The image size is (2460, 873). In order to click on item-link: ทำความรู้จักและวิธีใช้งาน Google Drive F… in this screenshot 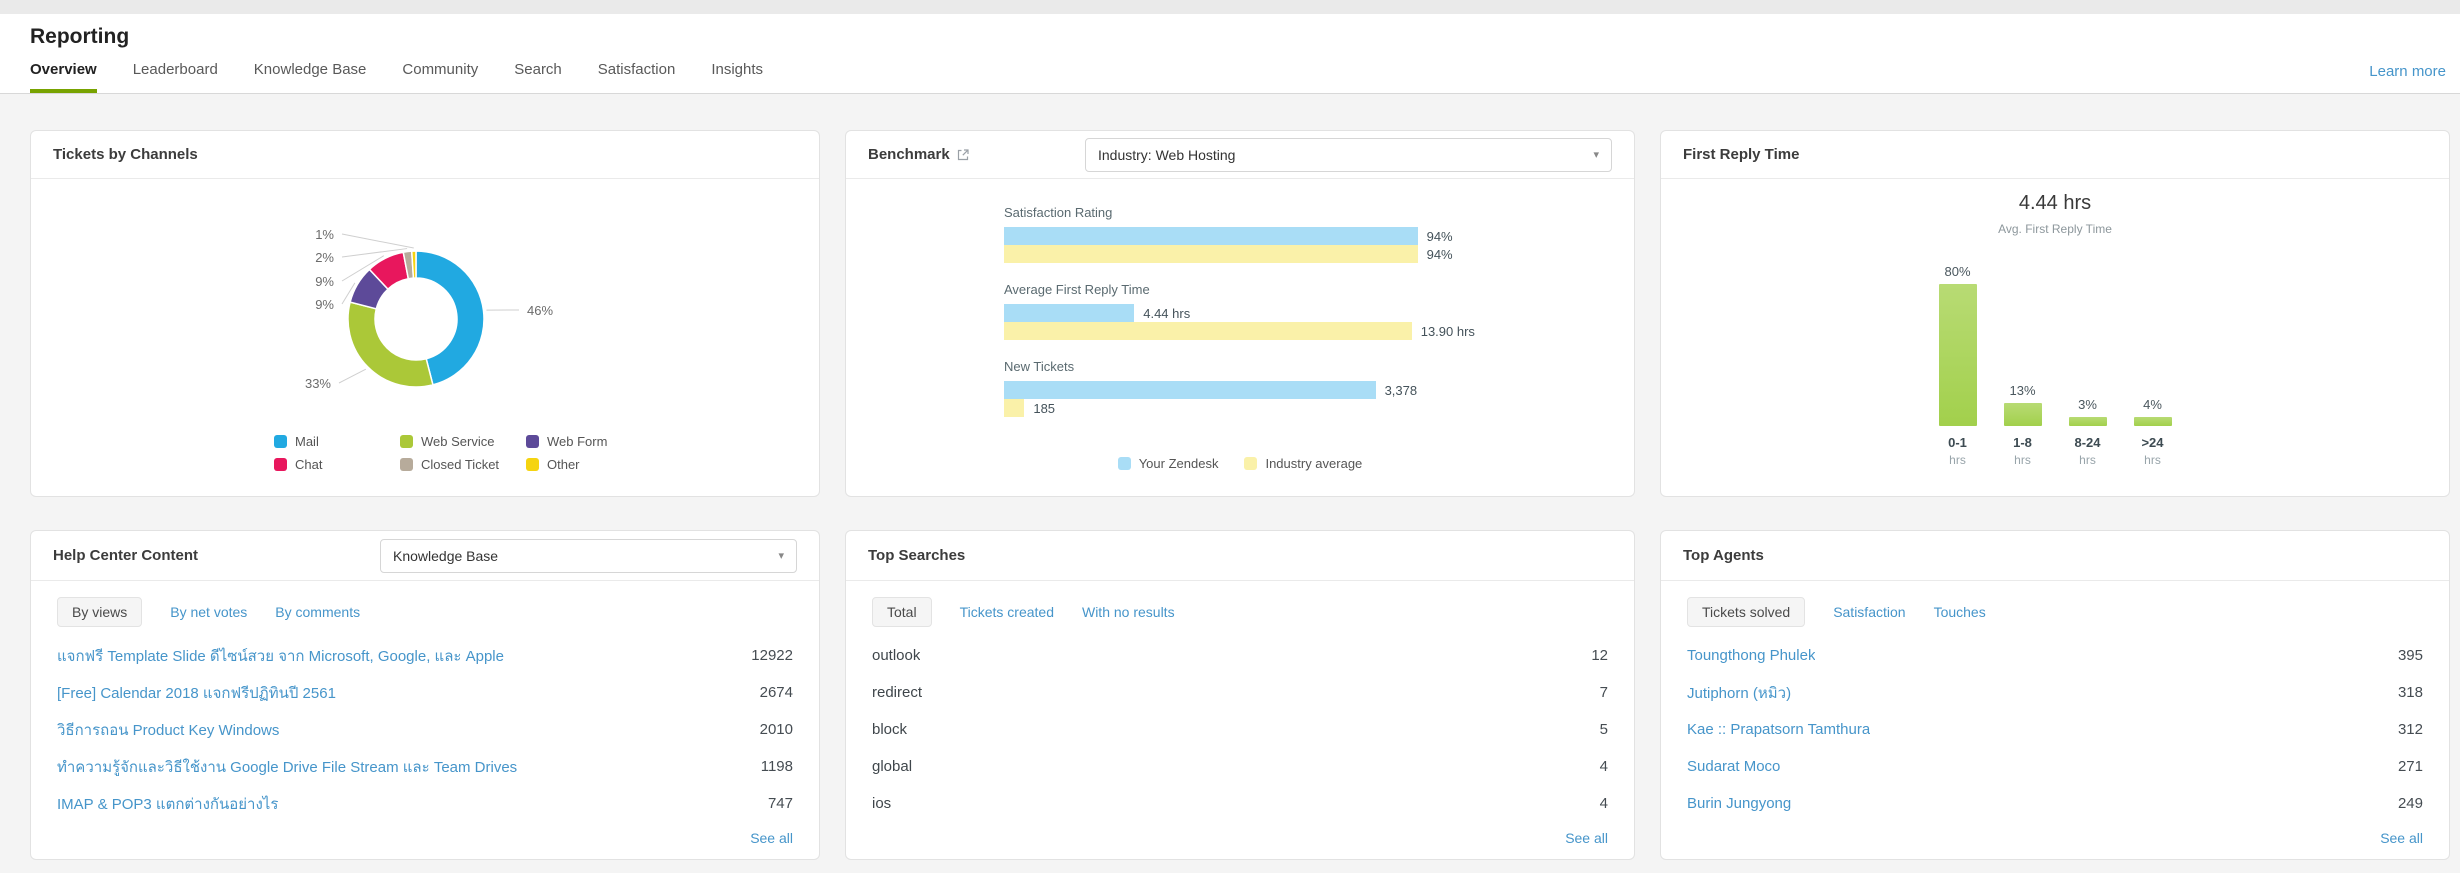, I will do `click(287, 767)`.